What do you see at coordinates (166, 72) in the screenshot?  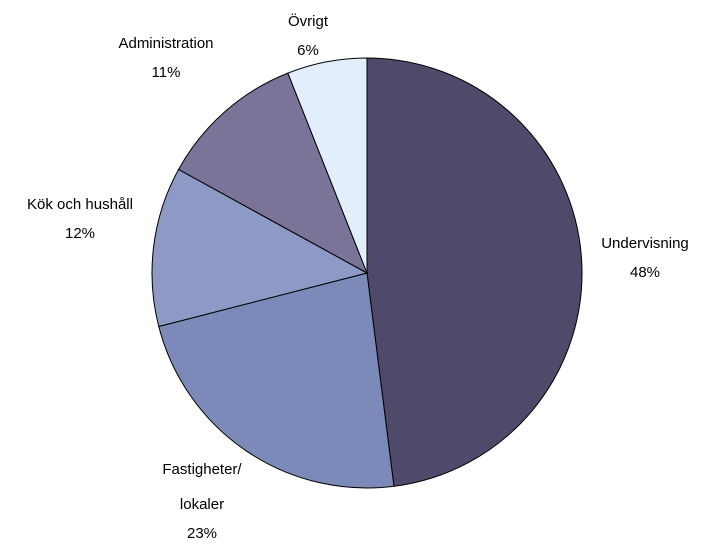 I see `slice-value-label: 11%` at bounding box center [166, 72].